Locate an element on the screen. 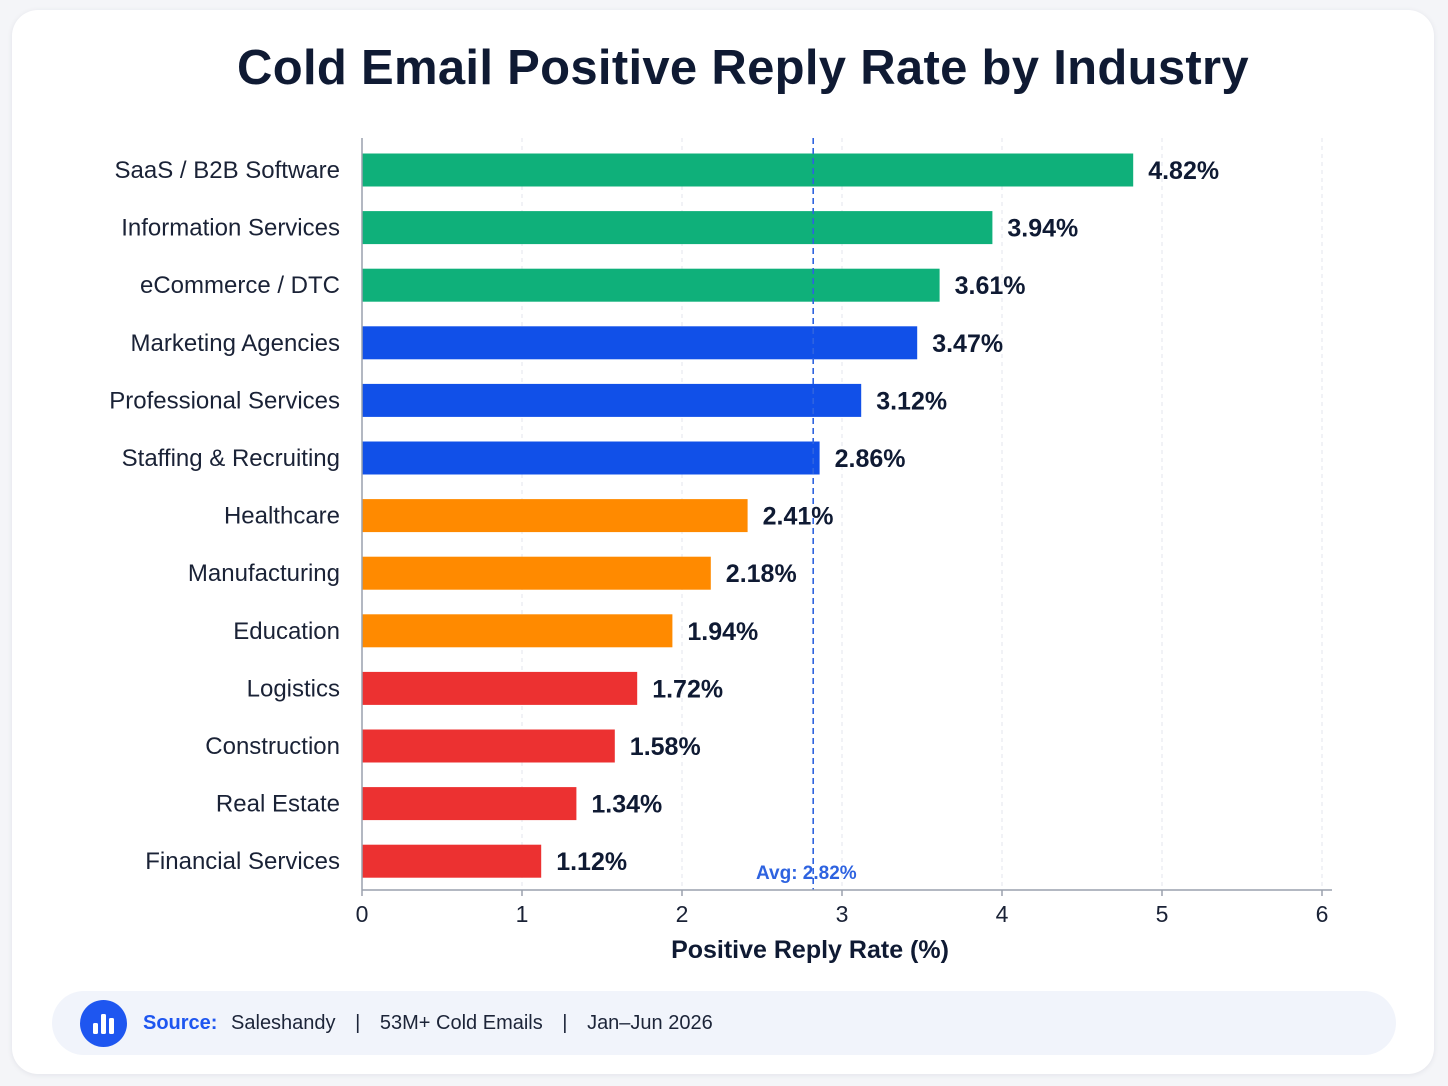 Image resolution: width=1448 pixels, height=1086 pixels. x-tick-label: 6 is located at coordinates (1322, 914).